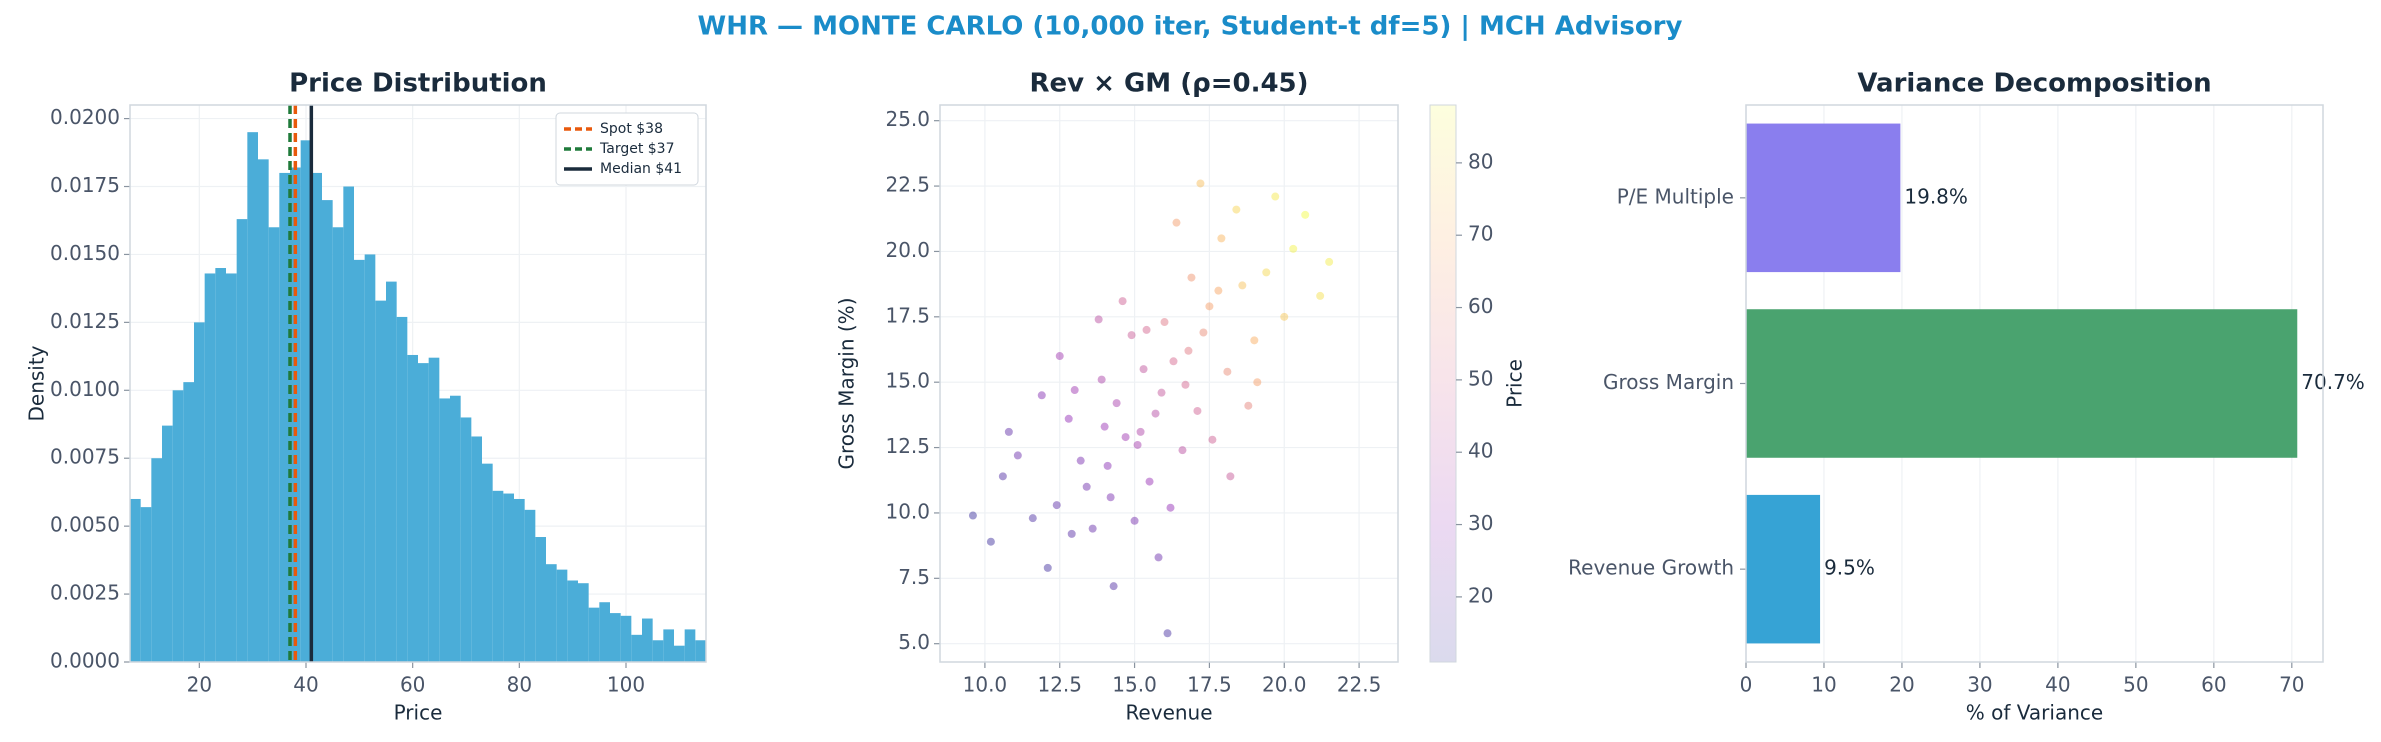 Image resolution: width=2381 pixels, height=742 pixels. Describe the element at coordinates (199, 685) in the screenshot. I see `x-tick-label: 20` at that location.